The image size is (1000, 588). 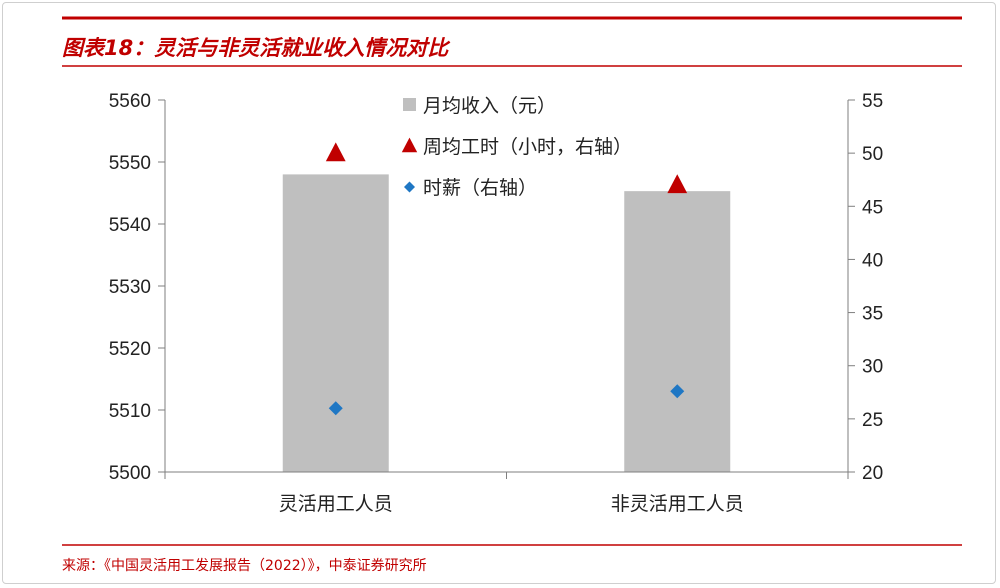 What do you see at coordinates (489, 106) in the screenshot?
I see `legend-item-1: 月均收入（元）` at bounding box center [489, 106].